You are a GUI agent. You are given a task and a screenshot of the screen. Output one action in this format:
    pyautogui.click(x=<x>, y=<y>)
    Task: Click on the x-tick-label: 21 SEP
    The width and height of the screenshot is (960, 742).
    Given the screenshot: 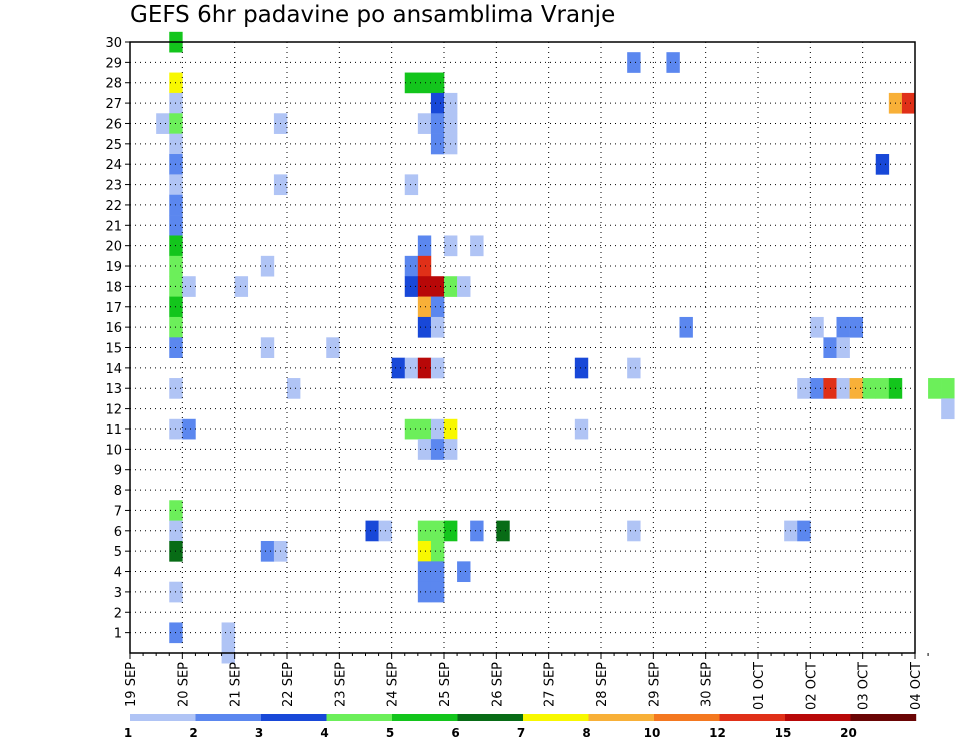 What is the action you would take?
    pyautogui.click(x=236, y=684)
    